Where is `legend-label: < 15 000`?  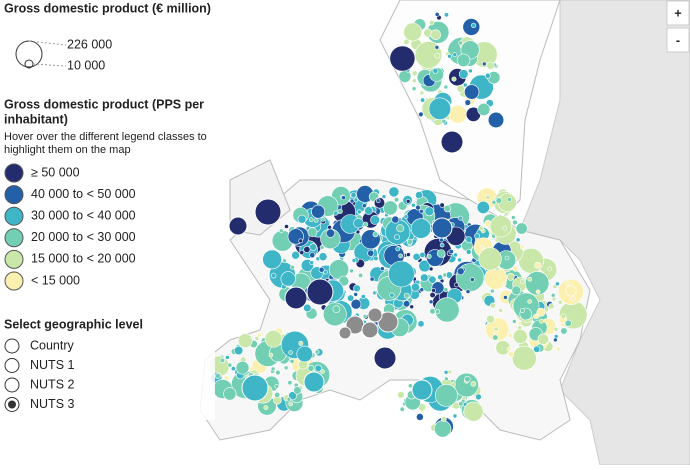
legend-label: < 15 000 is located at coordinates (55, 280).